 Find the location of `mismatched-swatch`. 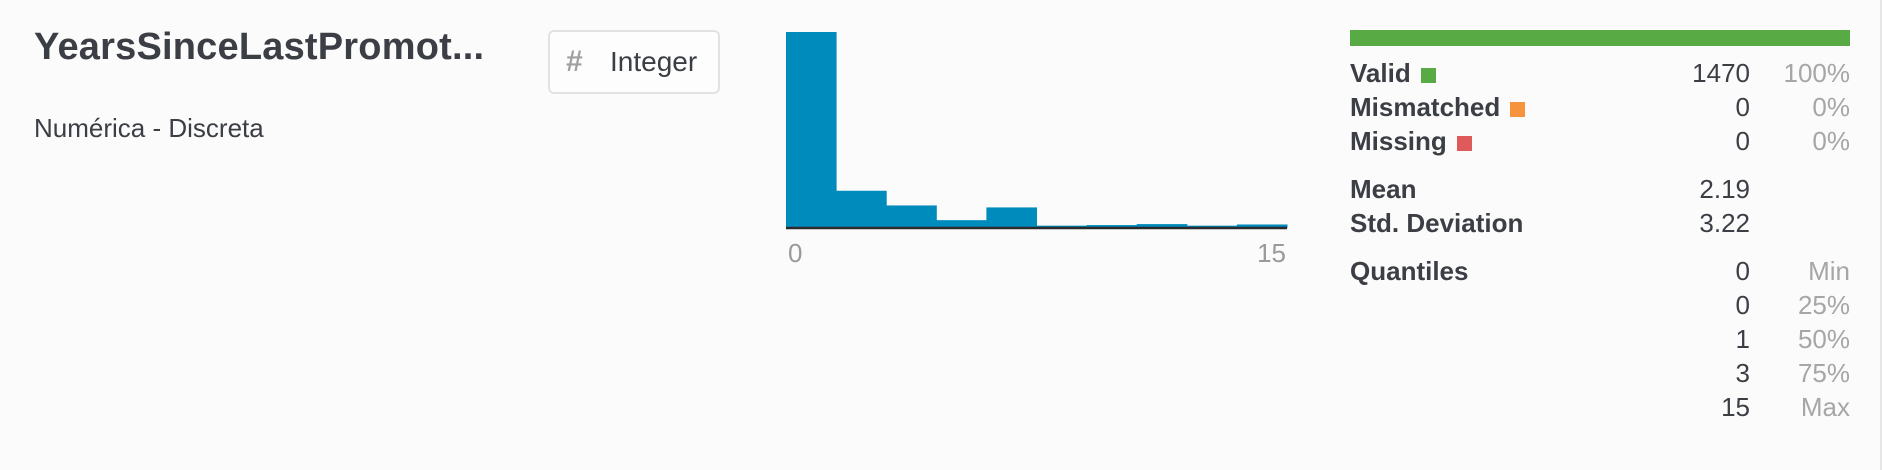

mismatched-swatch is located at coordinates (1518, 109).